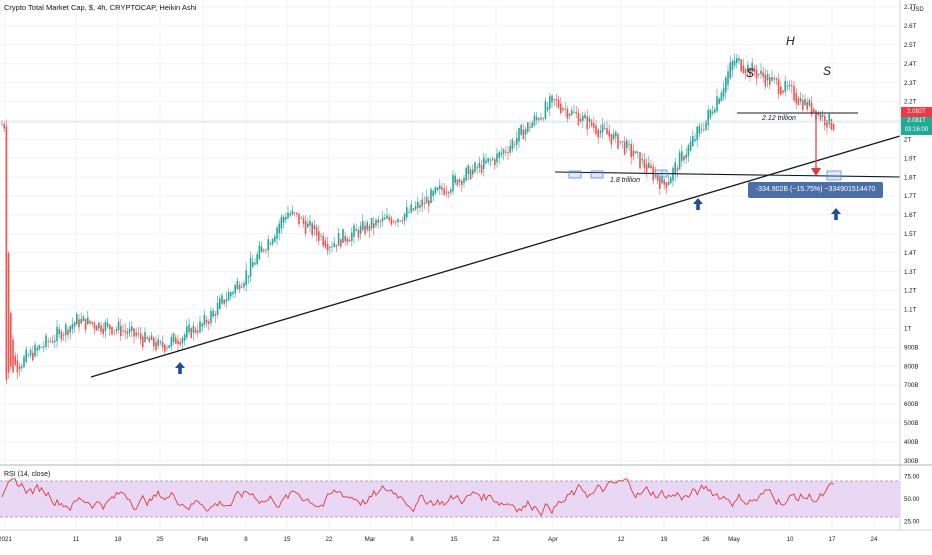  What do you see at coordinates (911, 461) in the screenshot?
I see `price-axis-label: 300B` at bounding box center [911, 461].